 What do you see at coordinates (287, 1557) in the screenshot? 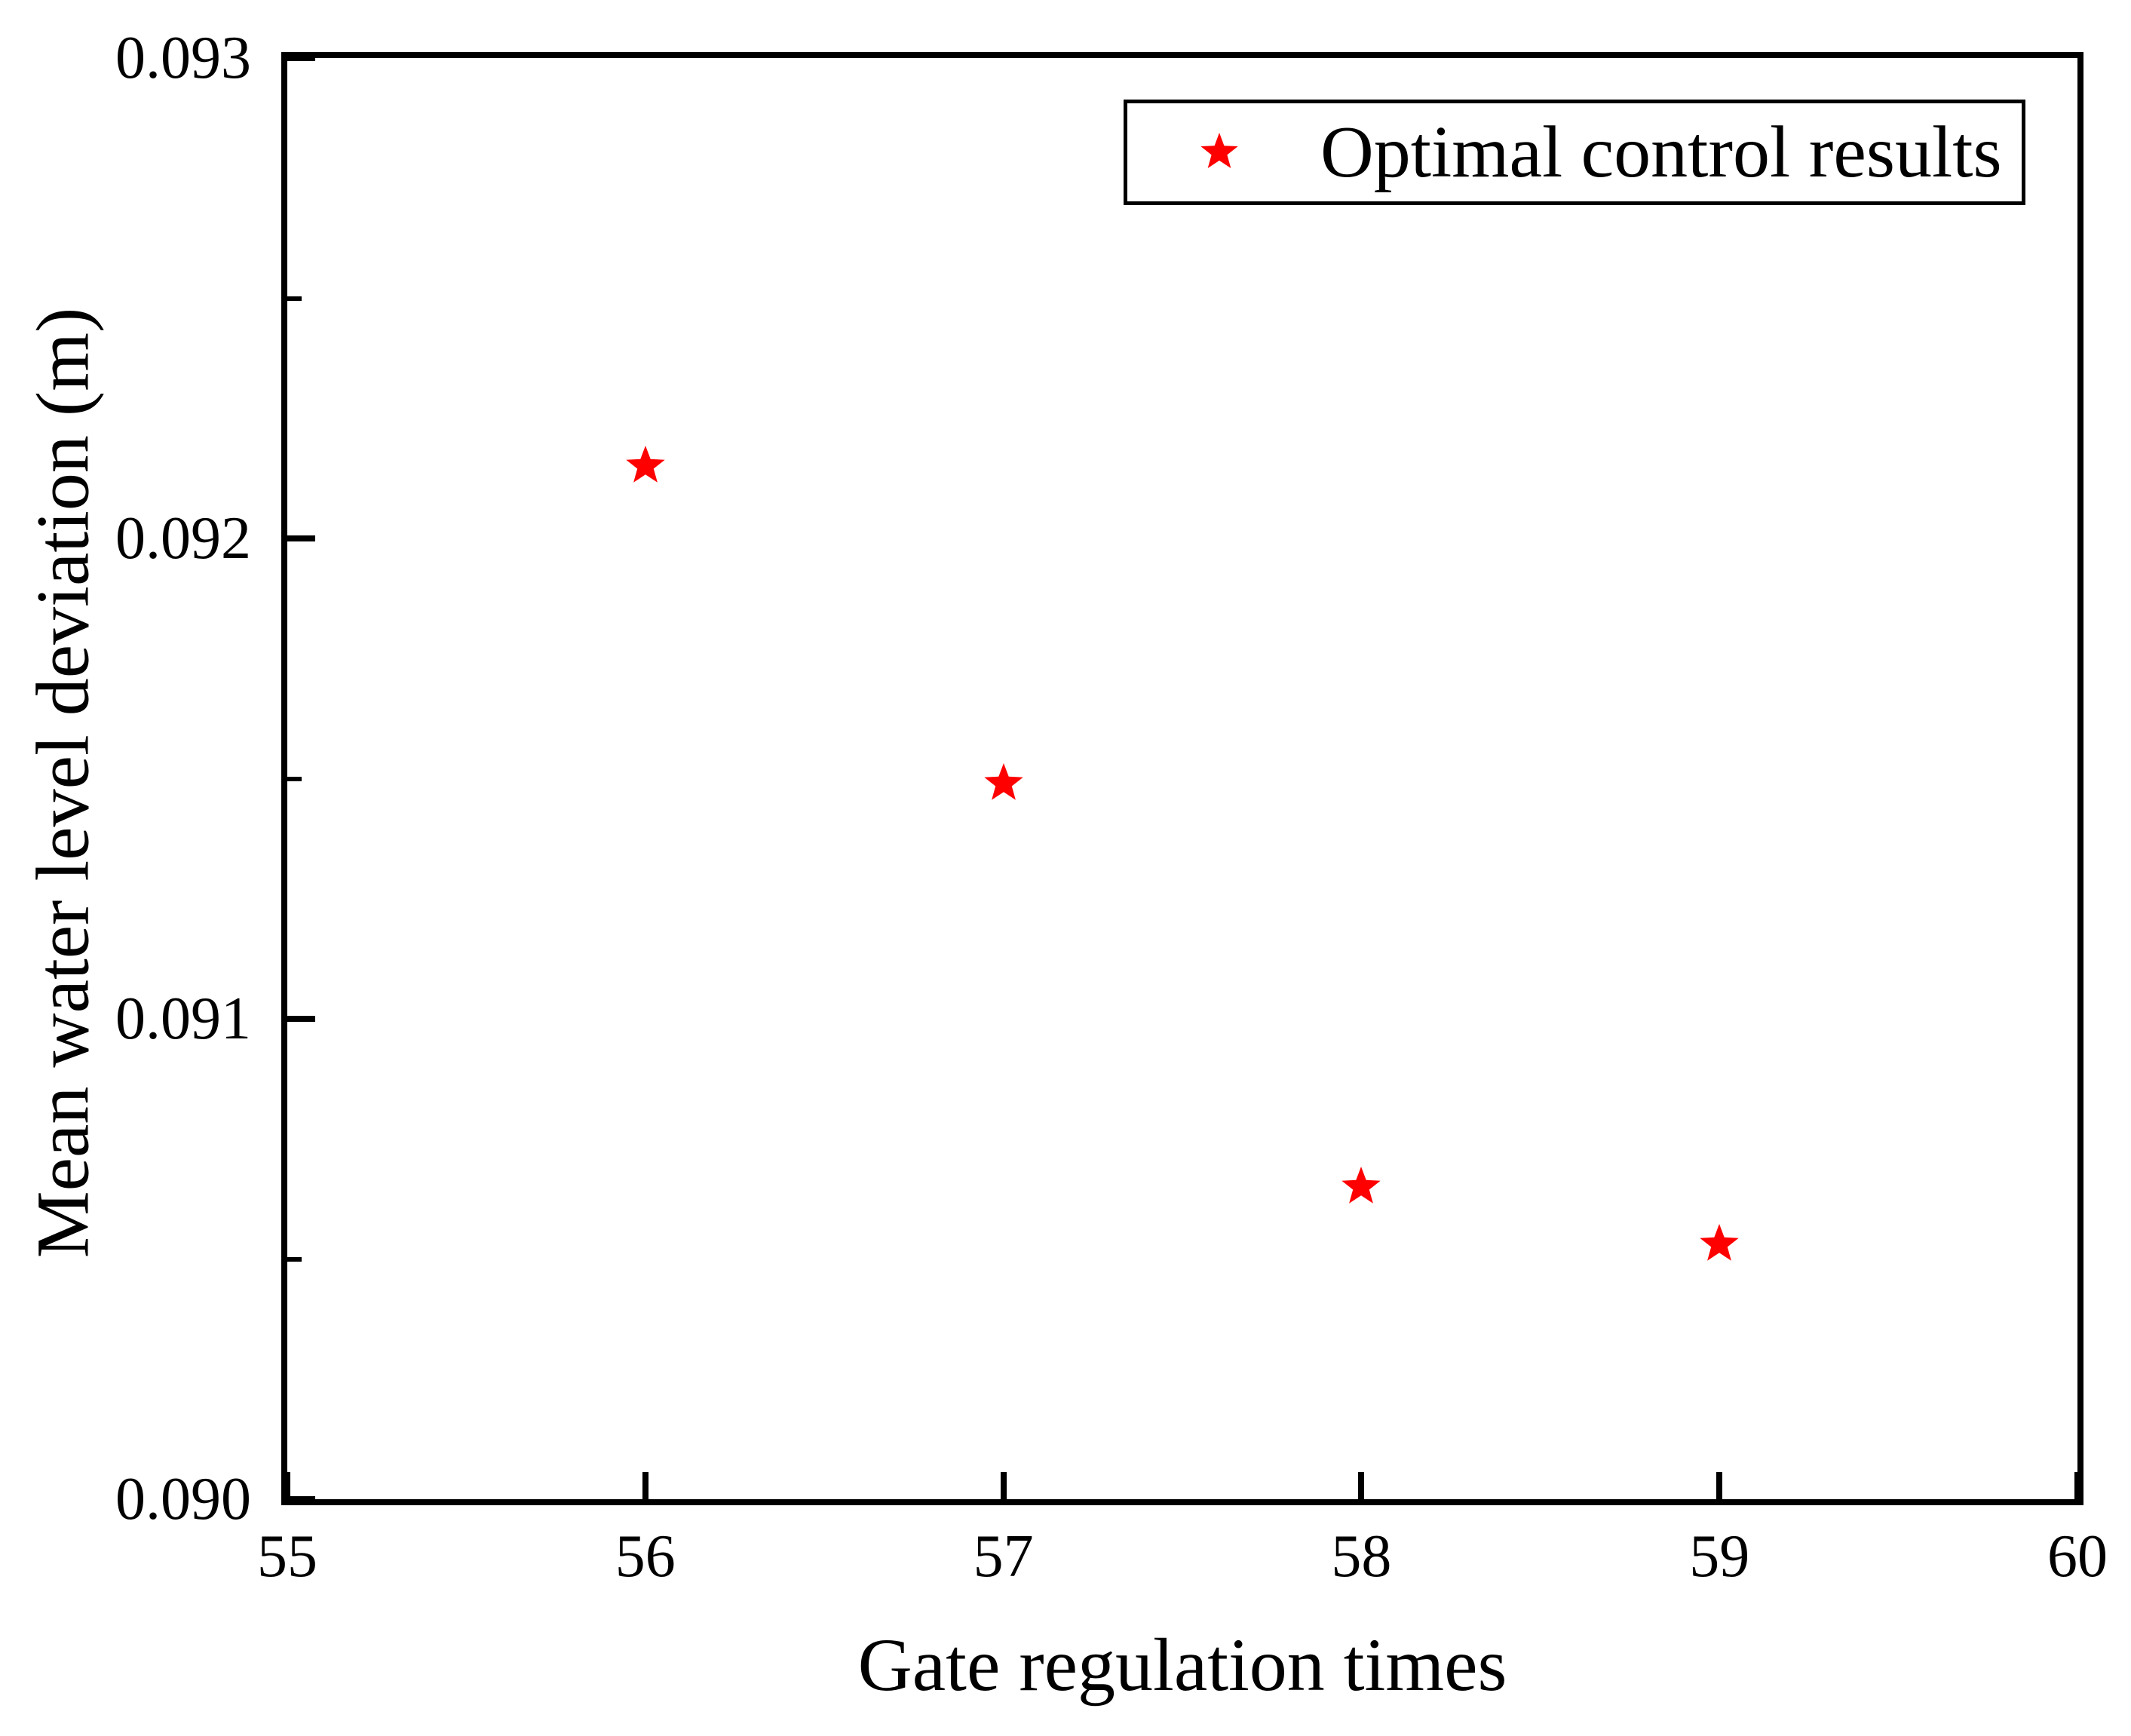
I see `x-tick-label: 55` at bounding box center [287, 1557].